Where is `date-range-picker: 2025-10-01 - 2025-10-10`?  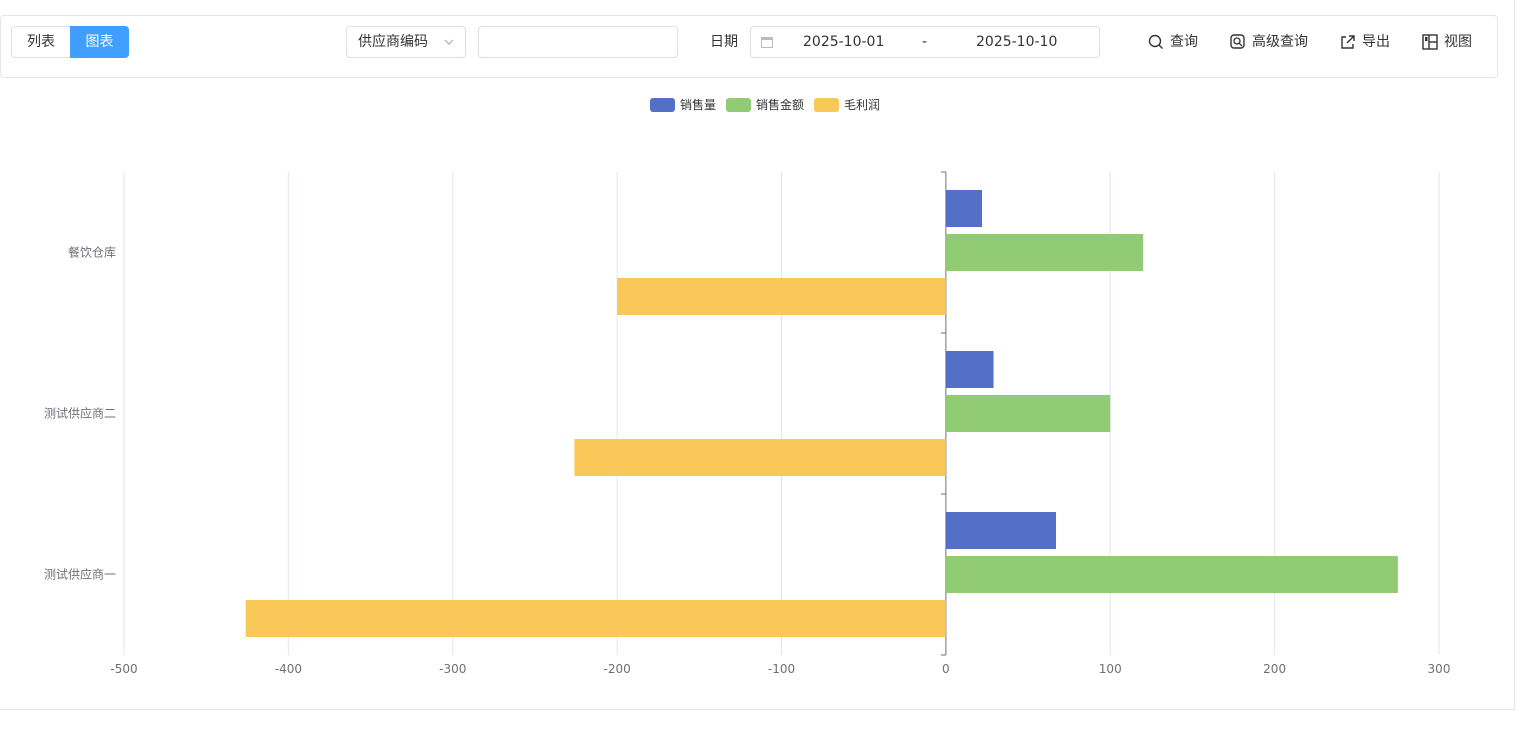 date-range-picker: 2025-10-01 - 2025-10-10 is located at coordinates (925, 42).